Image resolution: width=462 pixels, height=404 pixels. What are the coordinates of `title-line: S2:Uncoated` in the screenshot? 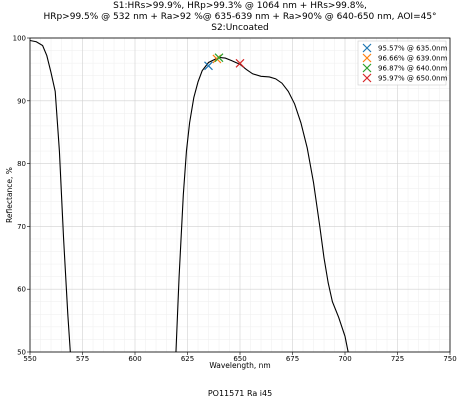 It's located at (240, 28).